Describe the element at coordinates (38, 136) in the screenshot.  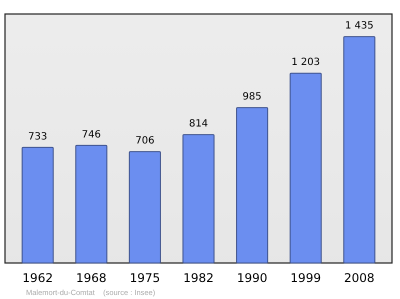
I see `data-label: 733` at that location.